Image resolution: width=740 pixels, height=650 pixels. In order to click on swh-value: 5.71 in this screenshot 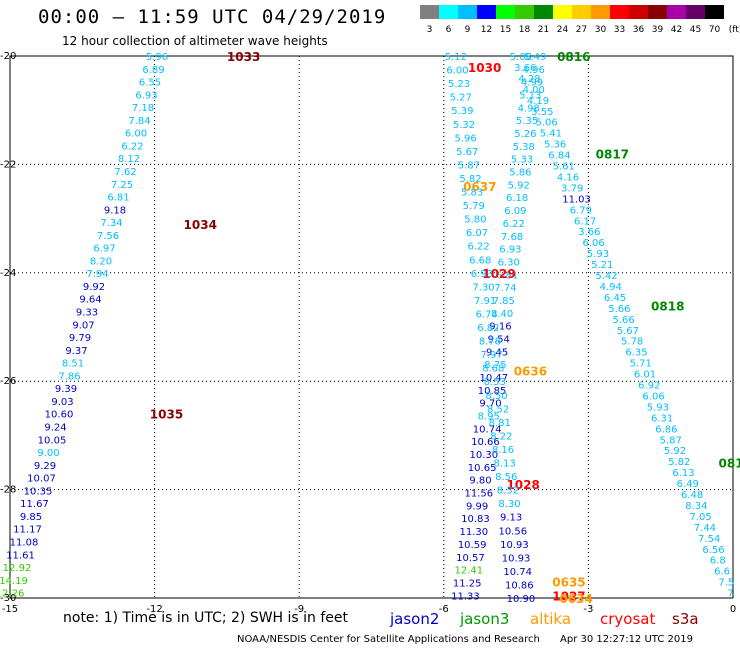, I will do `click(641, 364)`.